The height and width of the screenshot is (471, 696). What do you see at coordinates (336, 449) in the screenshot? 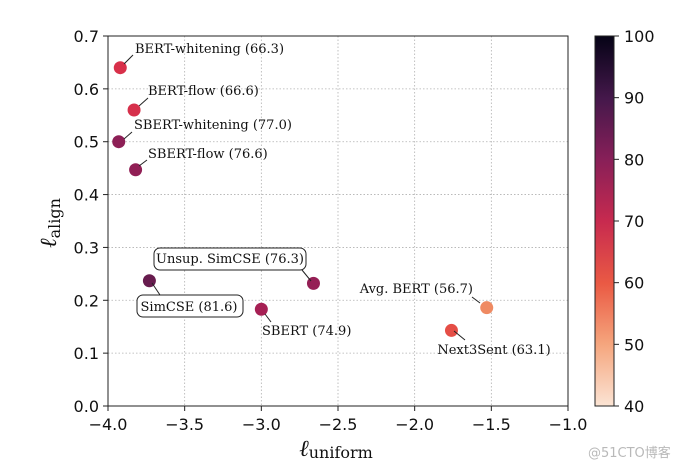
I see `x-axis-title: ℓuniform` at bounding box center [336, 449].